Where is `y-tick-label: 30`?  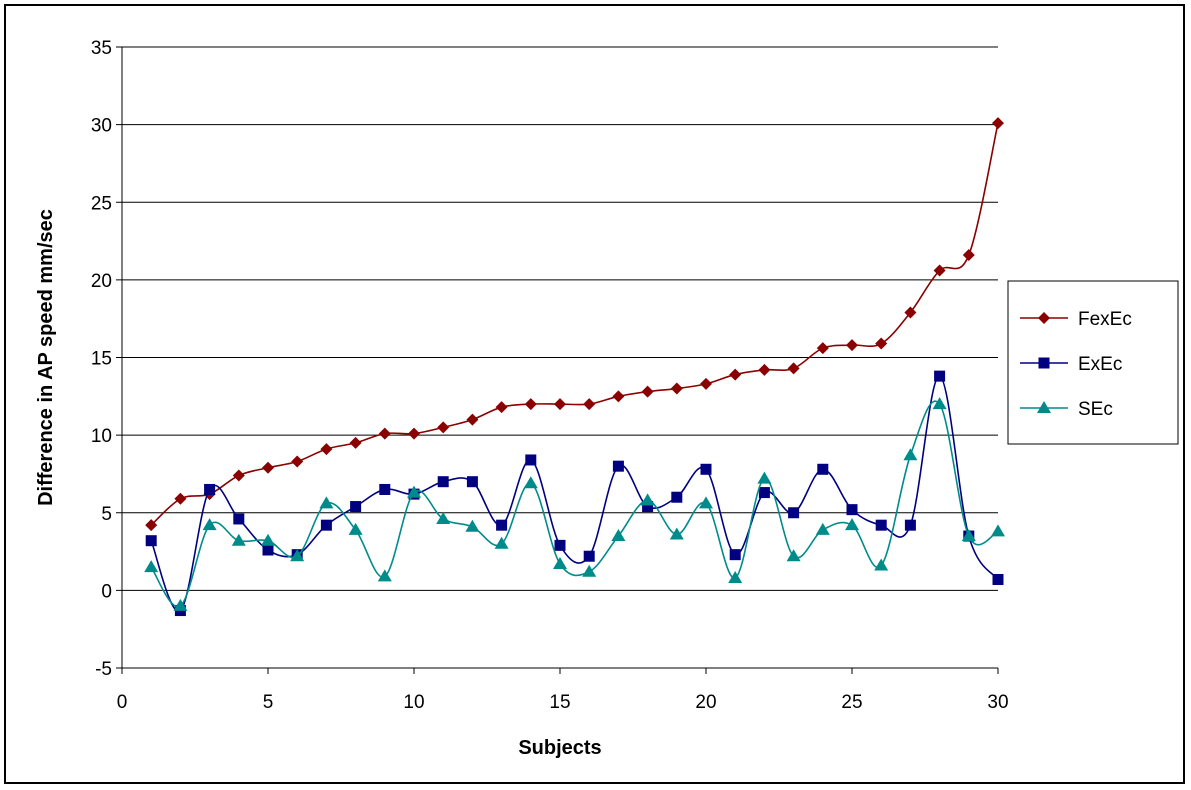
y-tick-label: 30 is located at coordinates (101, 126).